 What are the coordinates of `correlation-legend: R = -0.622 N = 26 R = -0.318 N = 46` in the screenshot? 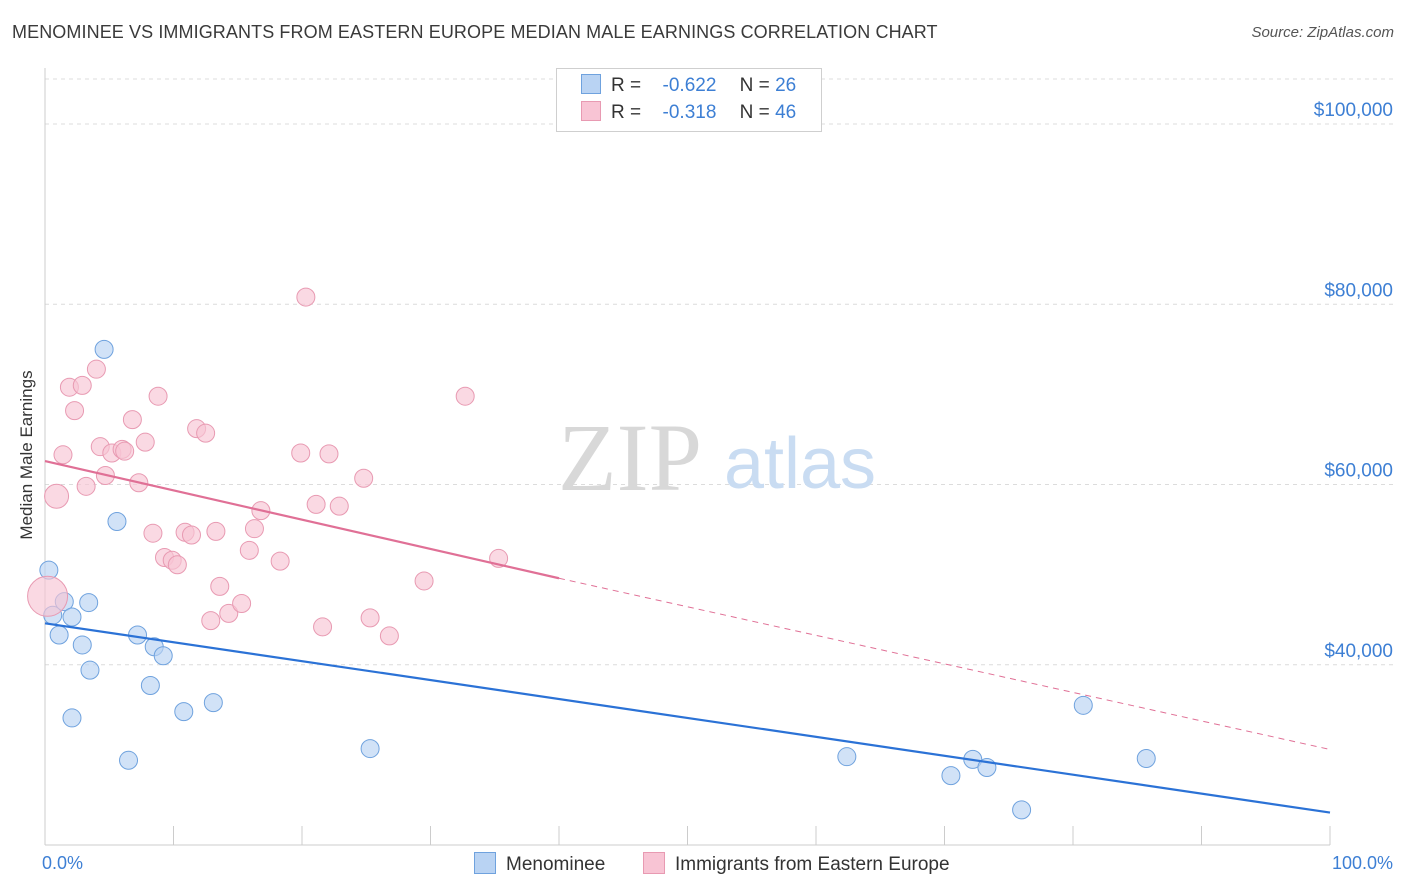 It's located at (689, 100).